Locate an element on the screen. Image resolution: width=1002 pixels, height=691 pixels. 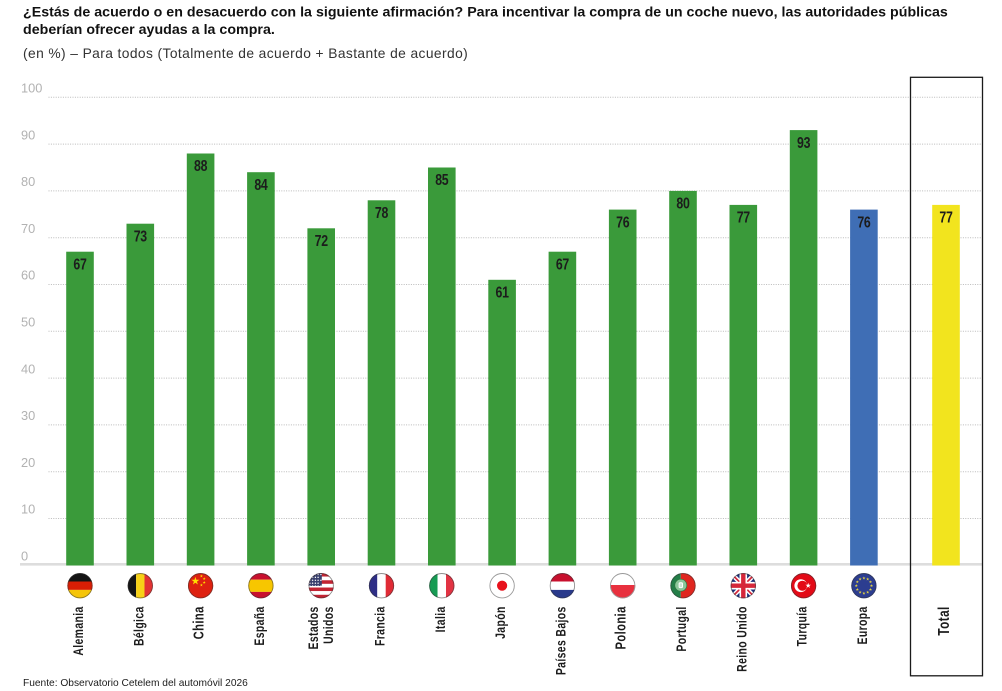
svg-text: Bélgica is located at coordinates (139, 626).